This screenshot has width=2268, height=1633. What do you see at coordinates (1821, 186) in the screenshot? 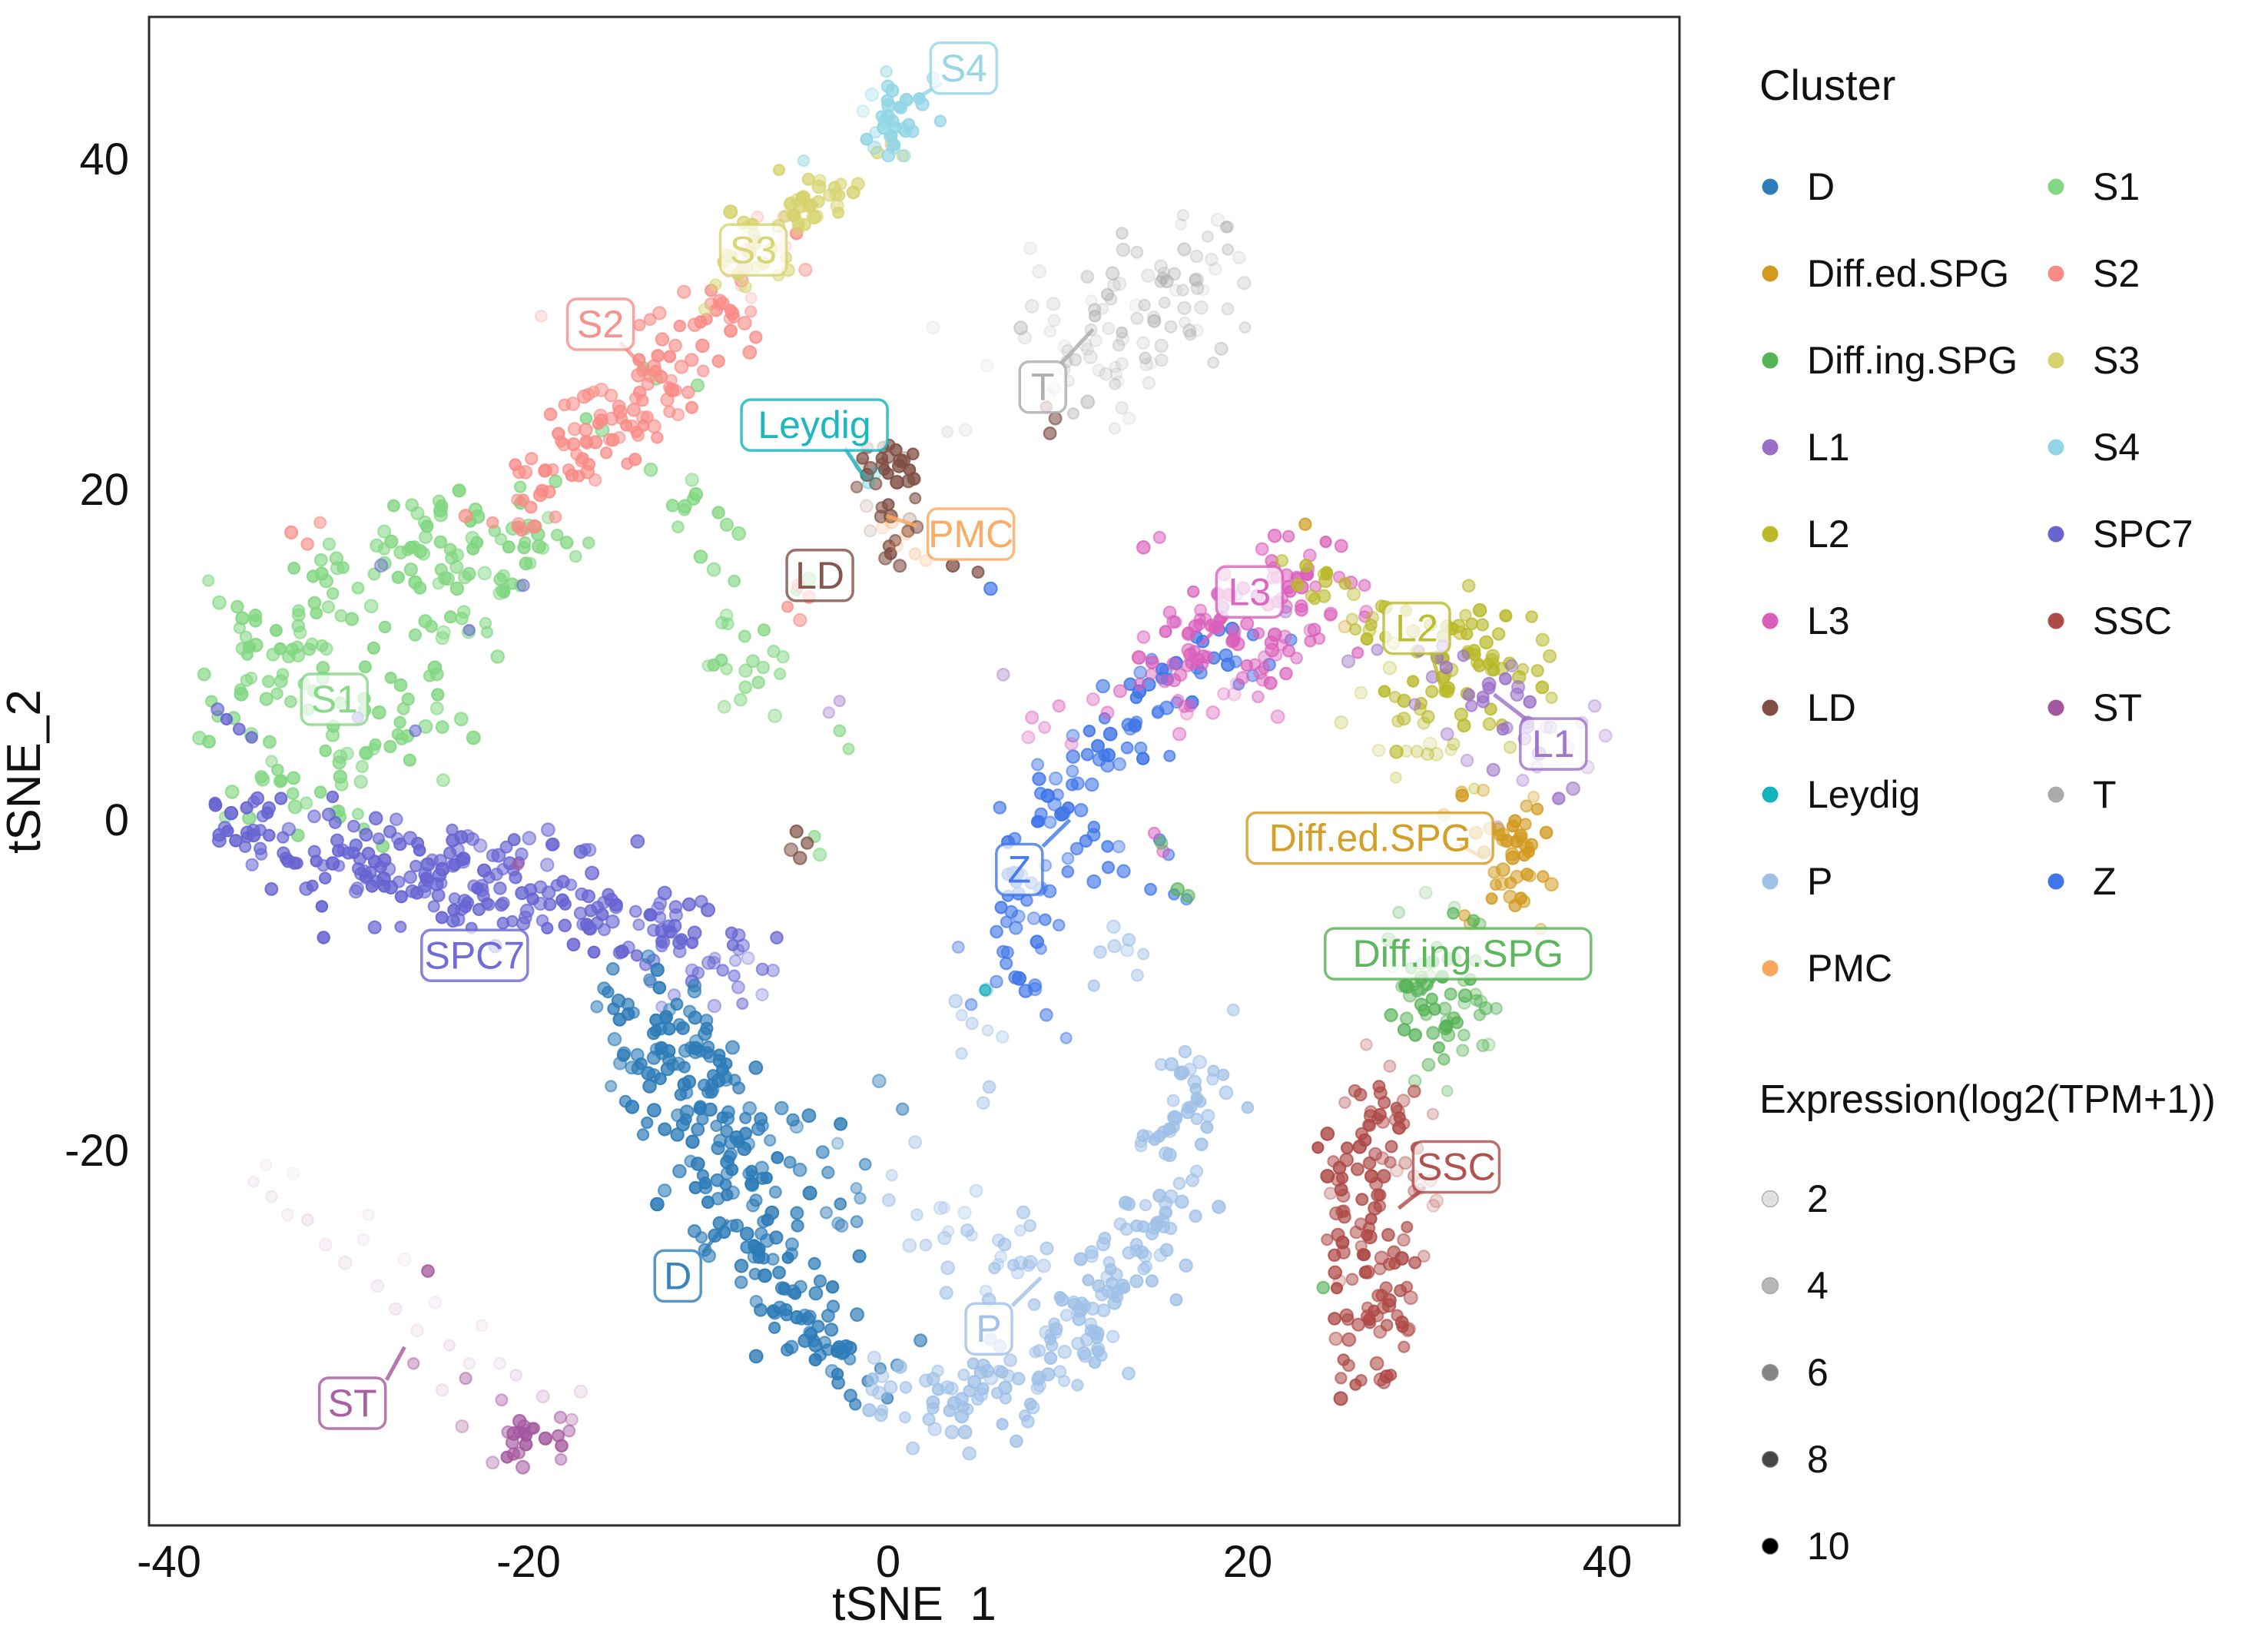
I see `legend-item-label: D` at bounding box center [1821, 186].